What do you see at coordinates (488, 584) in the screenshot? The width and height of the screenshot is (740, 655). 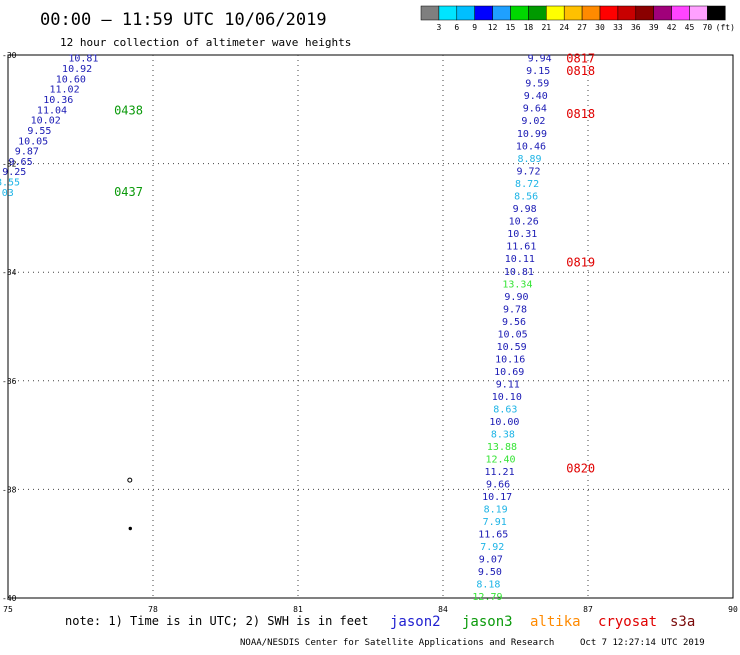 I see `wave-height-value: 8.18` at bounding box center [488, 584].